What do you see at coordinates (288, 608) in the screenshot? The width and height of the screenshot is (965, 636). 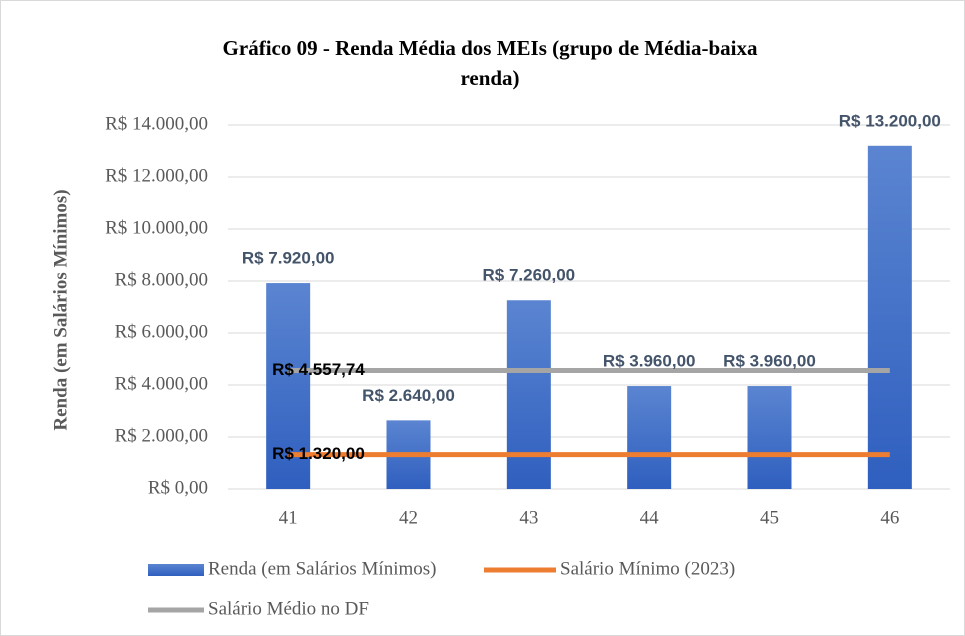 I see `legend-label: Salário Médio no DF` at bounding box center [288, 608].